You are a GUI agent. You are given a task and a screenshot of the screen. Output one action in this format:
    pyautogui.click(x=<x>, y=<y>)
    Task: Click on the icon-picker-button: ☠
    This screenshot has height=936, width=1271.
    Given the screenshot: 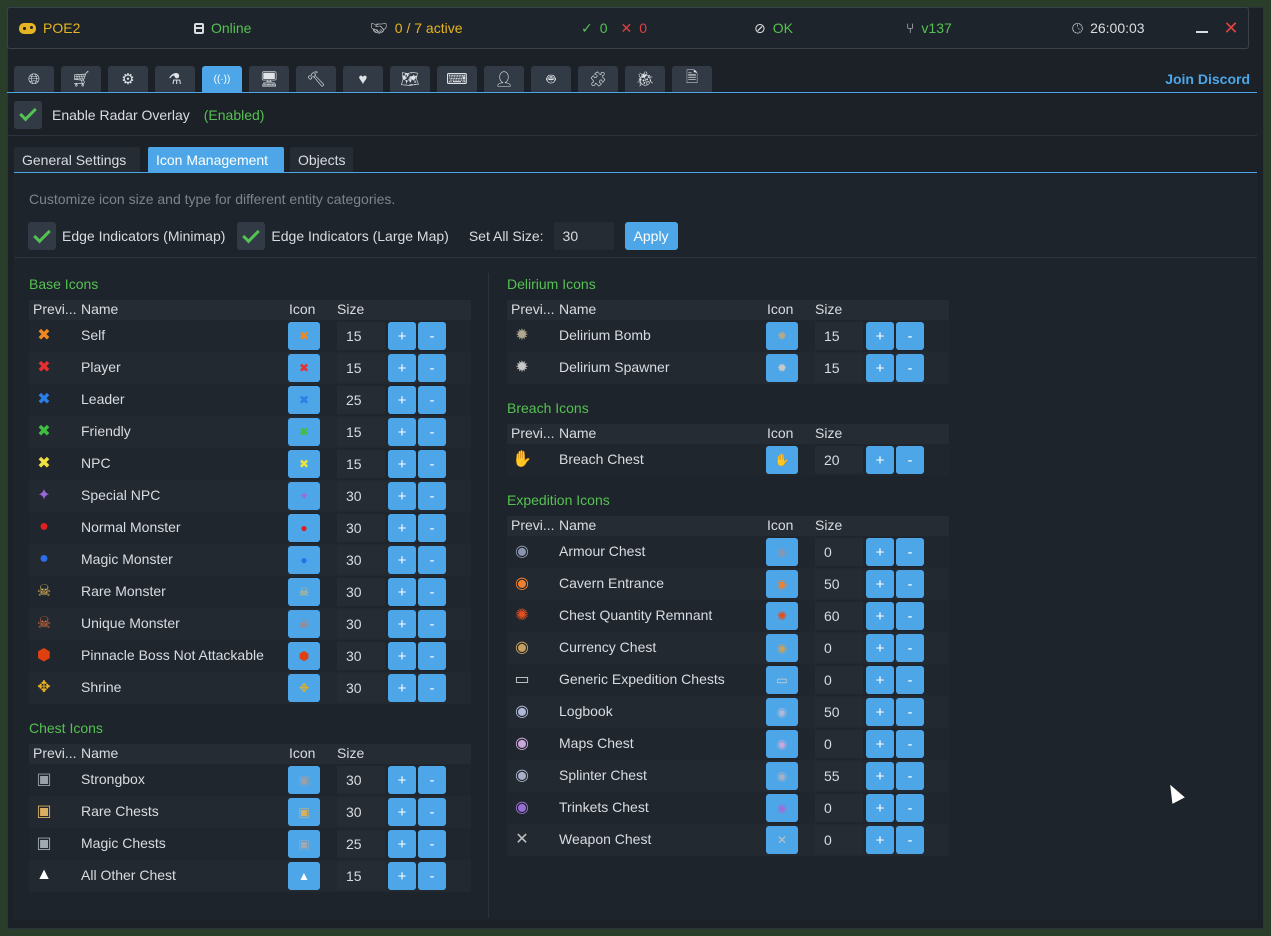 What is the action you would take?
    pyautogui.click(x=304, y=624)
    